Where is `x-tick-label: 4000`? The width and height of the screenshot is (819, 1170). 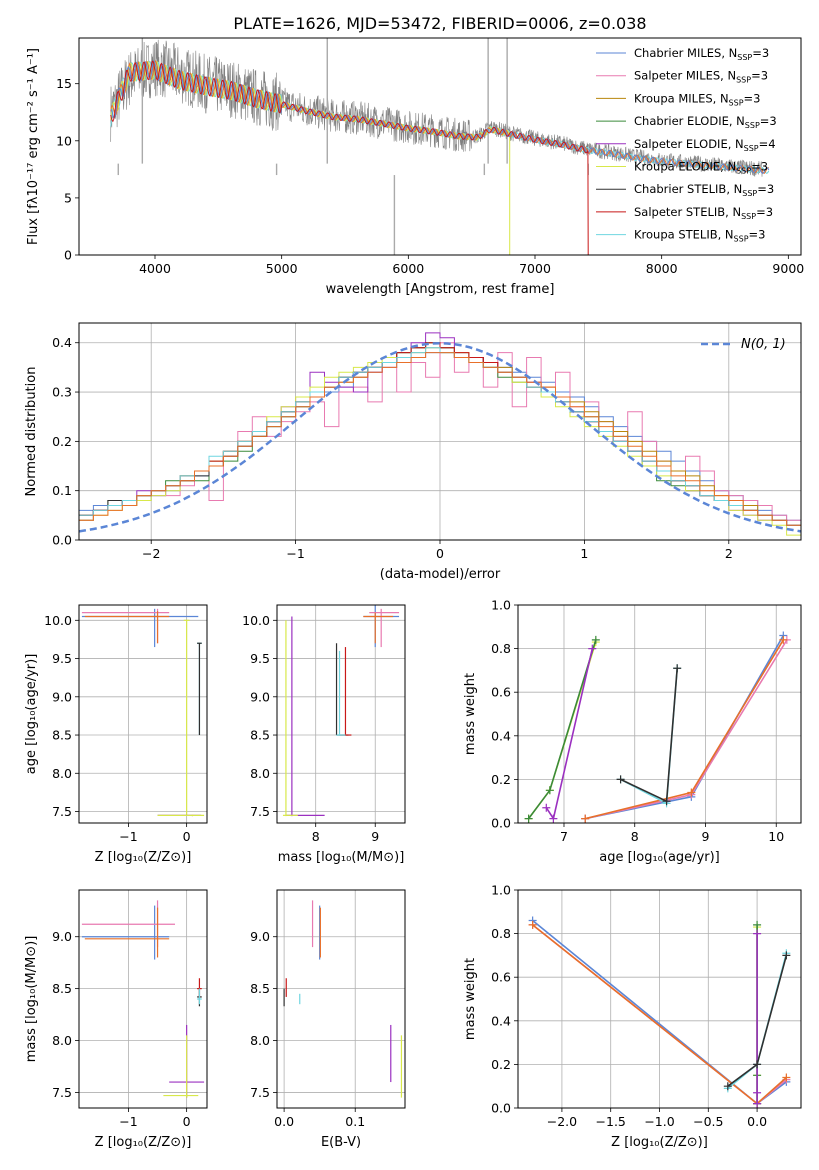
x-tick-label: 4000 is located at coordinates (155, 268).